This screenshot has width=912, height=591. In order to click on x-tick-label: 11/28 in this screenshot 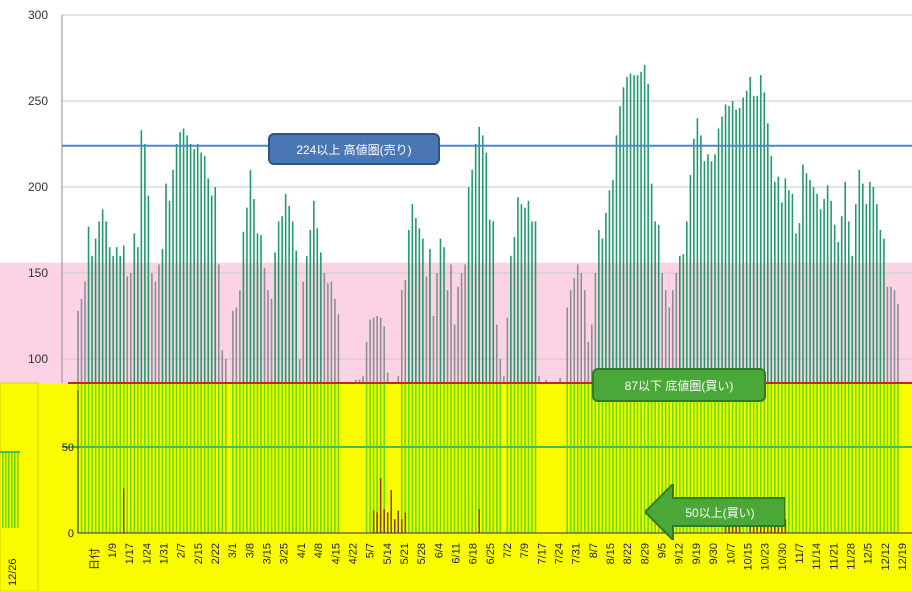, I will do `click(851, 556)`.